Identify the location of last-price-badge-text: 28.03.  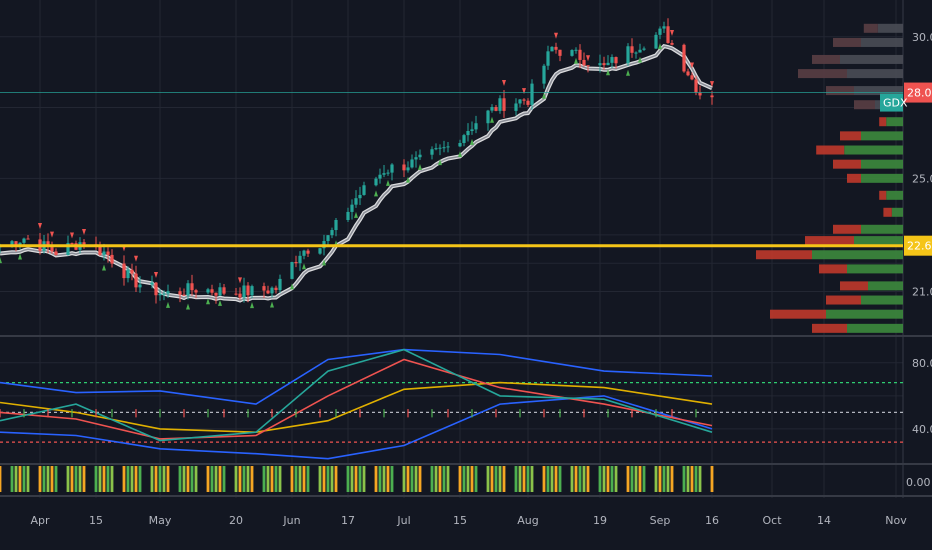
(919, 93).